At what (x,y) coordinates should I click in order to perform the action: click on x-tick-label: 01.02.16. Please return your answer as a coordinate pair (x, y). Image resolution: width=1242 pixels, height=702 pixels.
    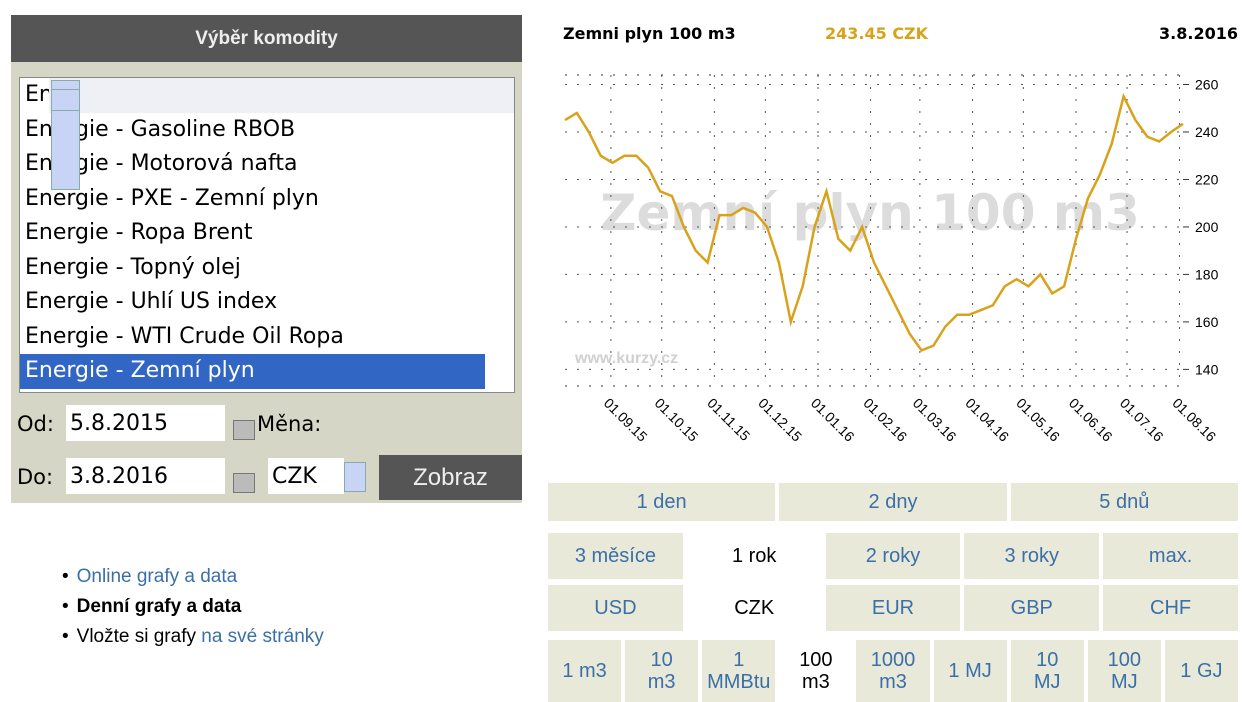
    Looking at the image, I should click on (885, 420).